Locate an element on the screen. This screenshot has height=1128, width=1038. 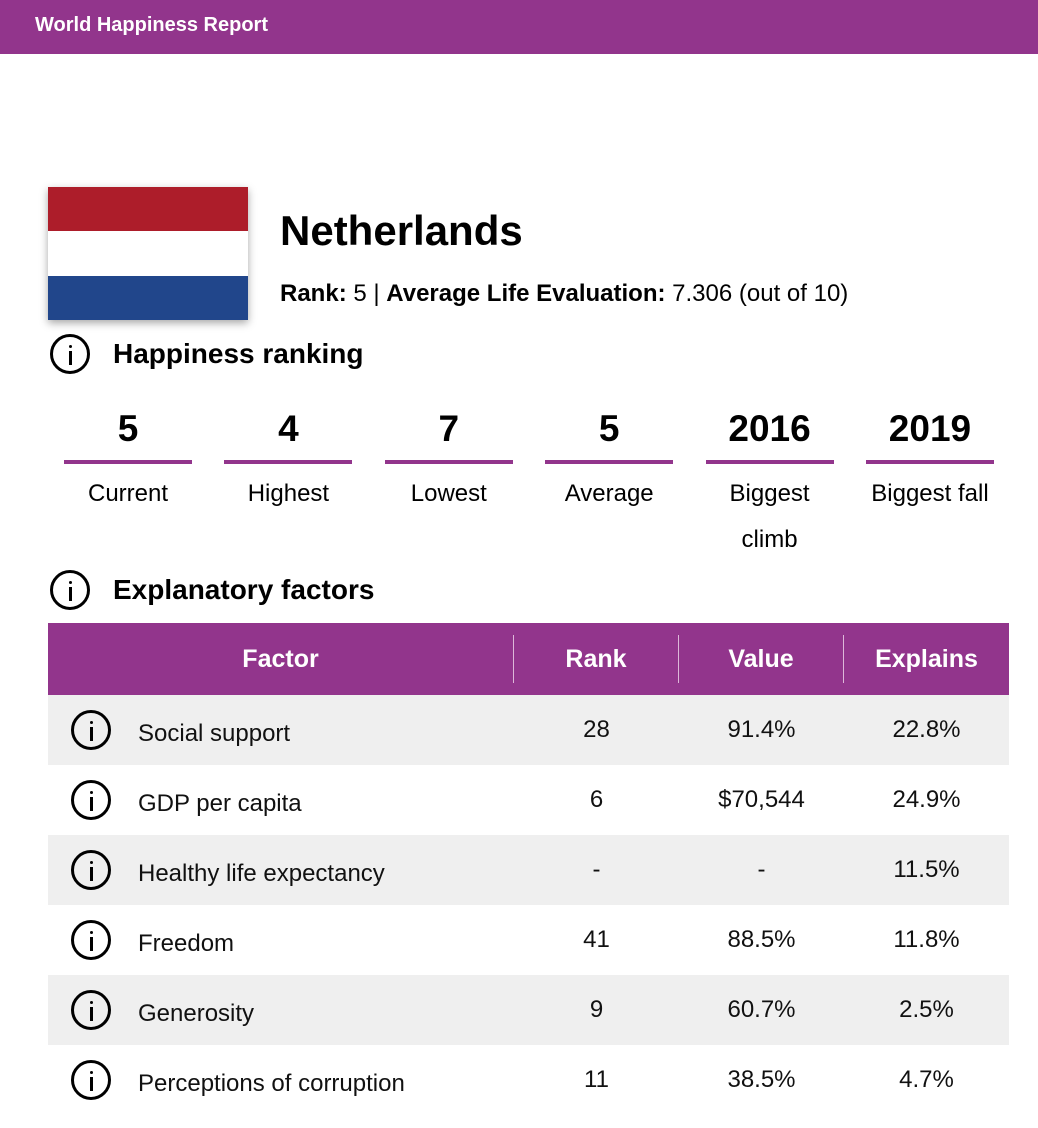
stat-label: Highest is located at coordinates (288, 493).